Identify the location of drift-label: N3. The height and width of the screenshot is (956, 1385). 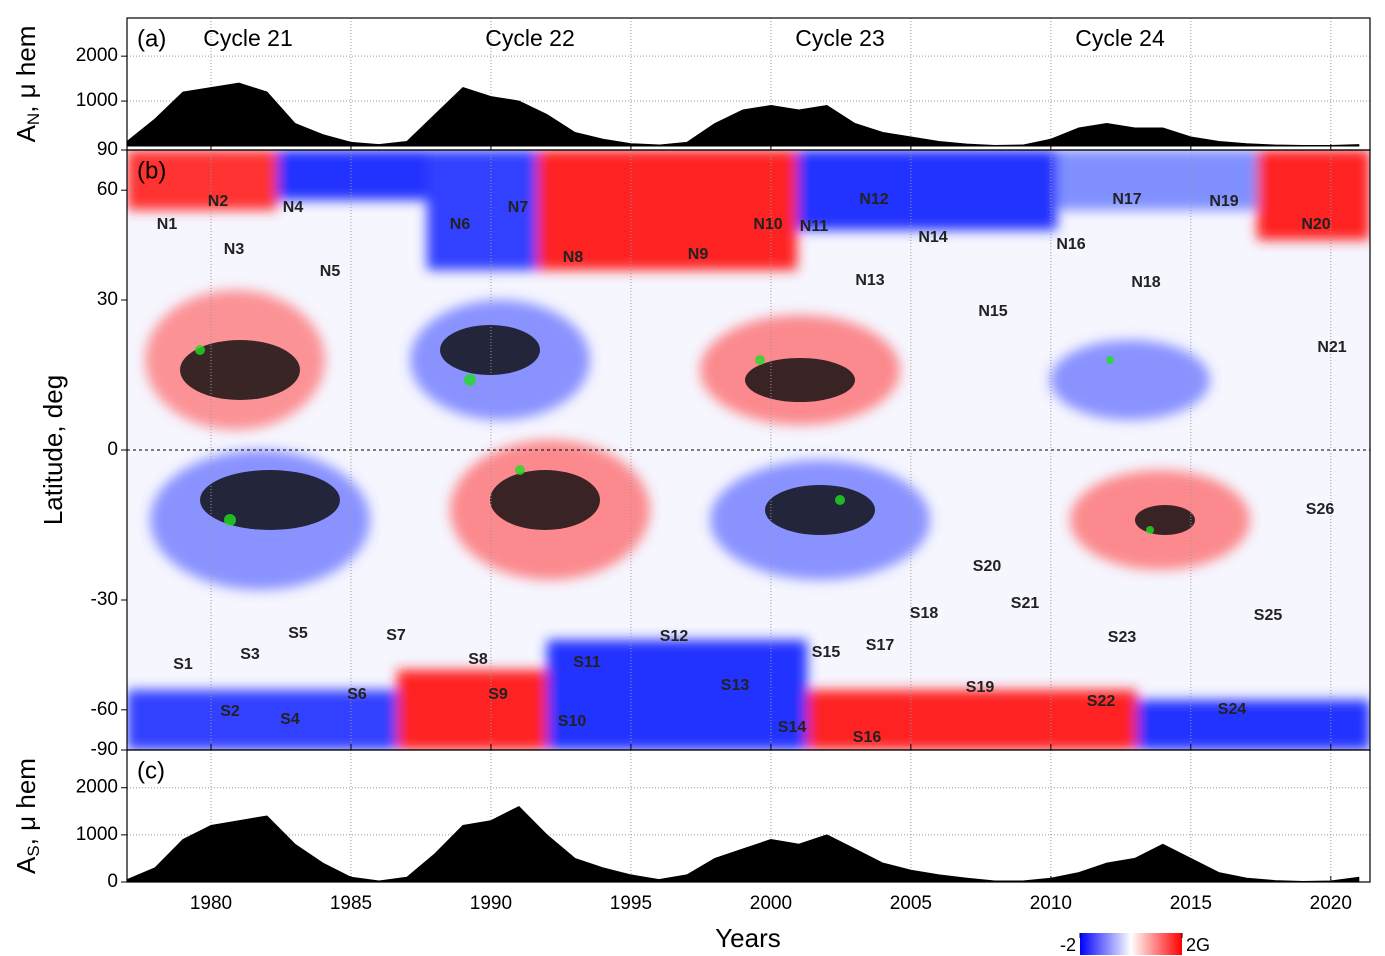
(234, 249).